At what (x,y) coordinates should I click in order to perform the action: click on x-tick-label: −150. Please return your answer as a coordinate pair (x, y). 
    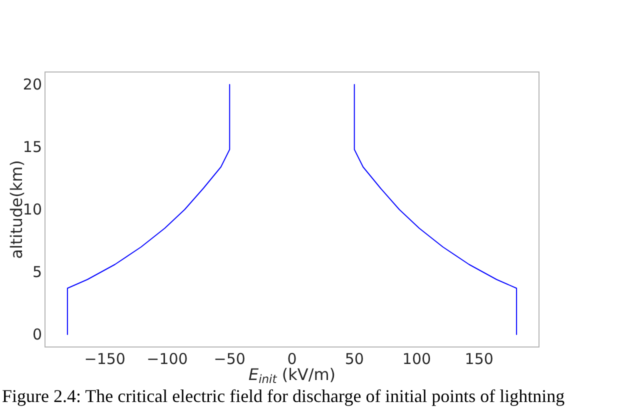
    Looking at the image, I should click on (105, 359).